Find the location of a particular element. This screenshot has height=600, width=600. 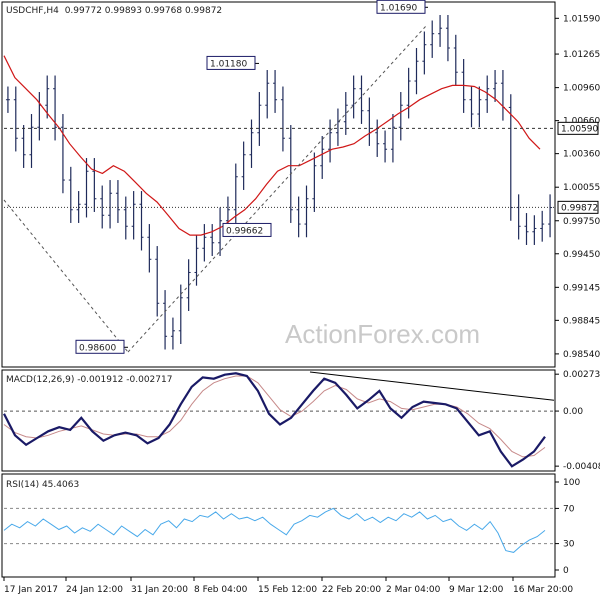

macd-y-tick-label: -0.004088 is located at coordinates (581, 467).